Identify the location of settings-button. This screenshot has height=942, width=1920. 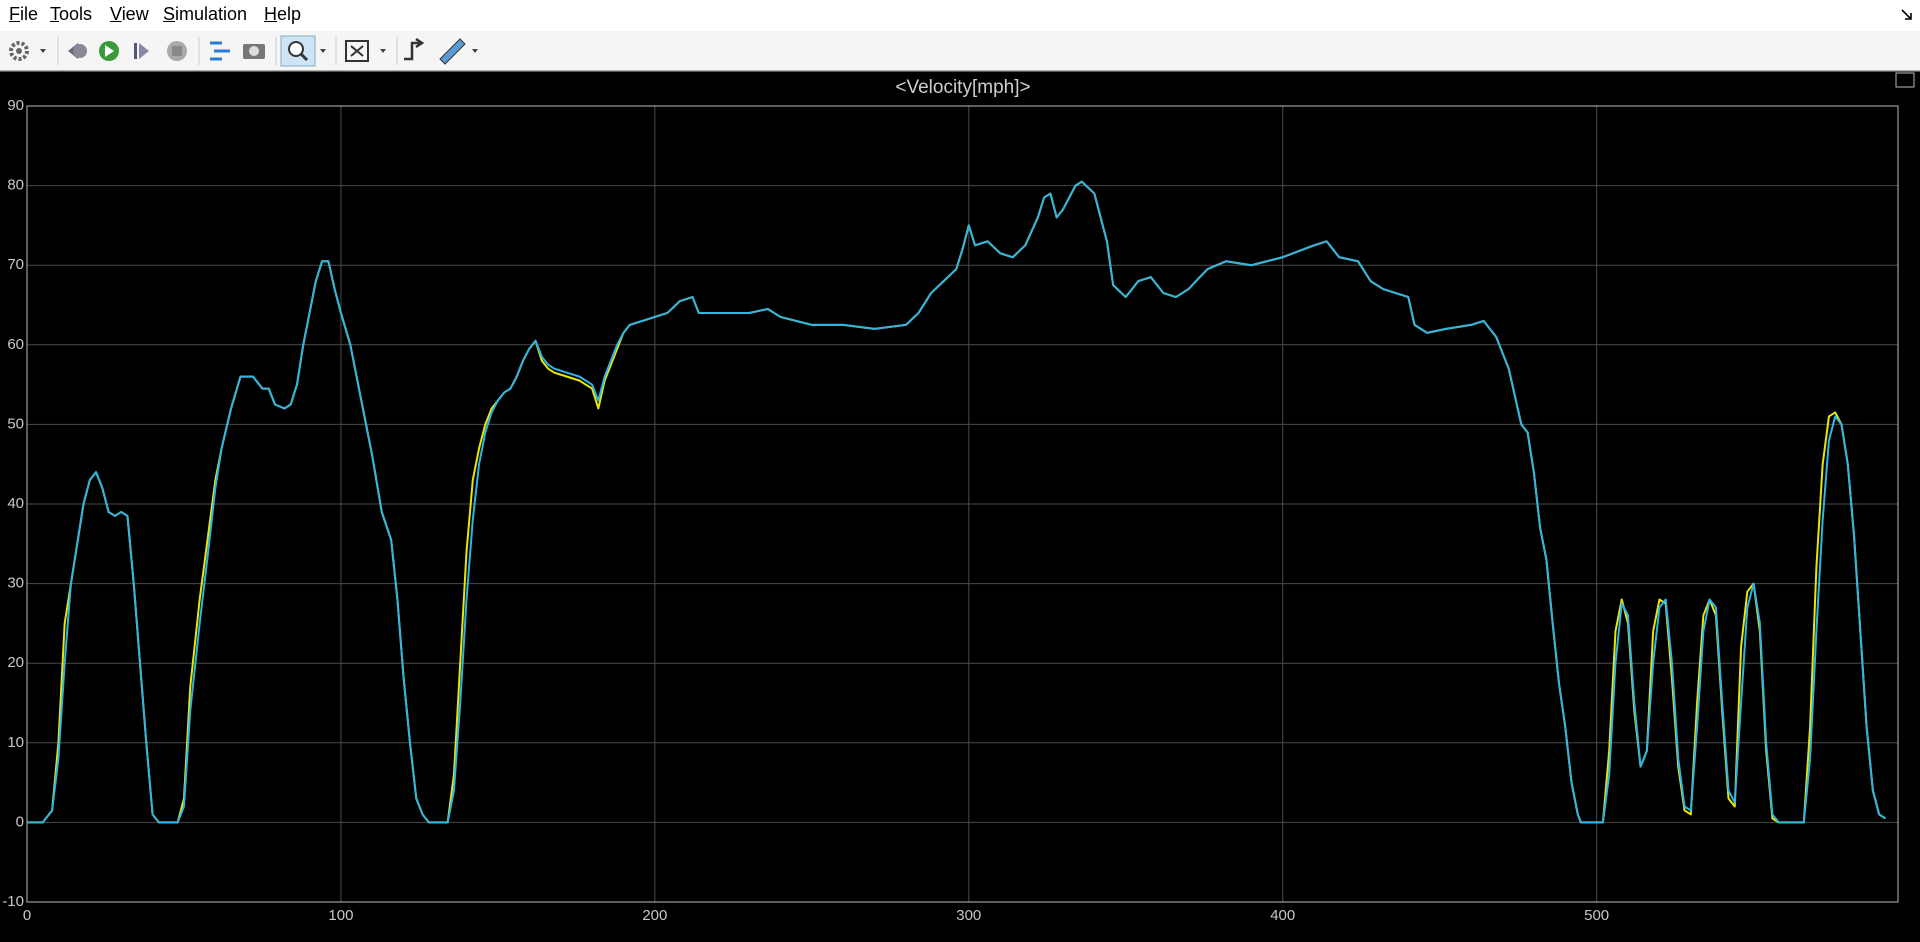
(27, 51).